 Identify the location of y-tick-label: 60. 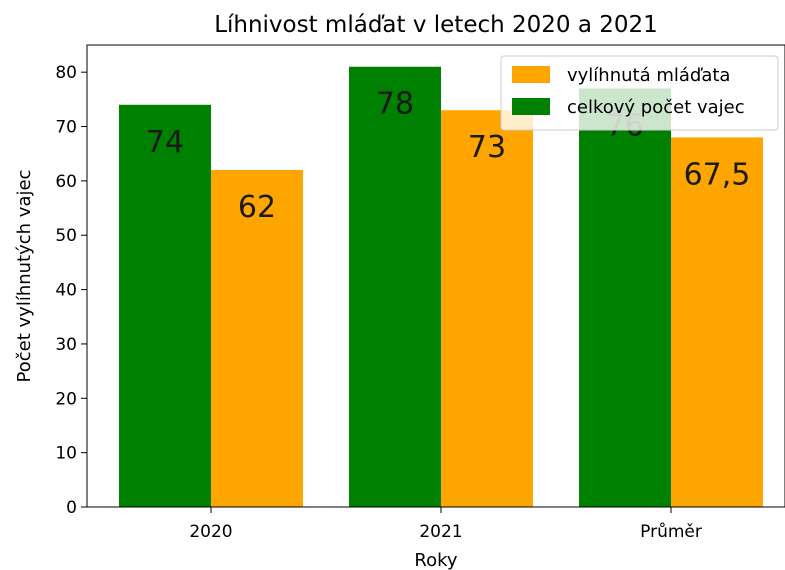
(66, 182).